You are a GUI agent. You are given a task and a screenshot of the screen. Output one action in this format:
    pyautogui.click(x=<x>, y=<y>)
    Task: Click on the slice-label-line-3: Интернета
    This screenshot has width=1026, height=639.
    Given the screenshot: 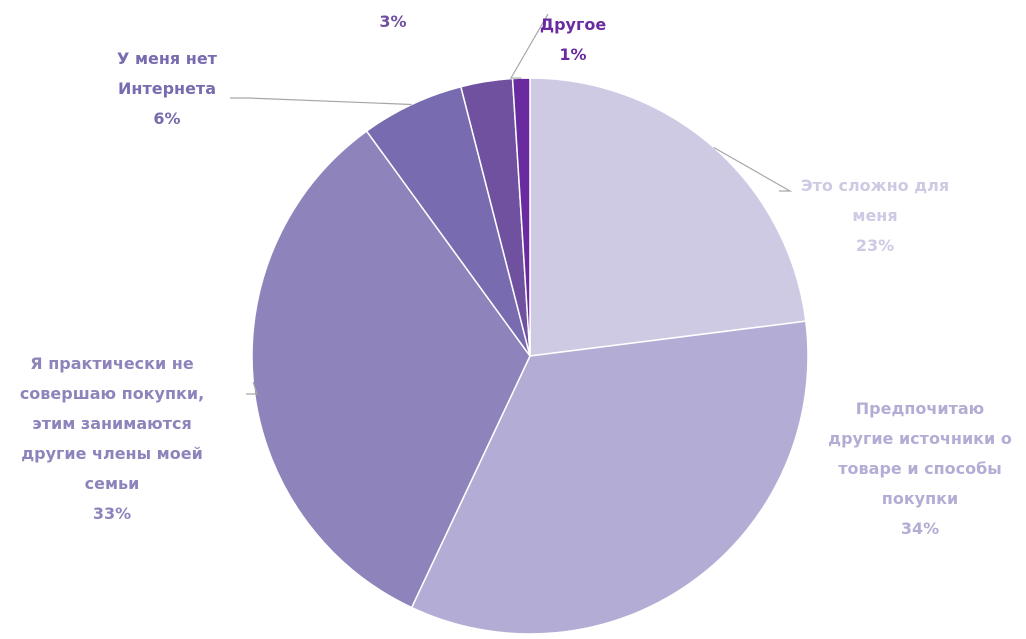 What is the action you would take?
    pyautogui.click(x=167, y=88)
    